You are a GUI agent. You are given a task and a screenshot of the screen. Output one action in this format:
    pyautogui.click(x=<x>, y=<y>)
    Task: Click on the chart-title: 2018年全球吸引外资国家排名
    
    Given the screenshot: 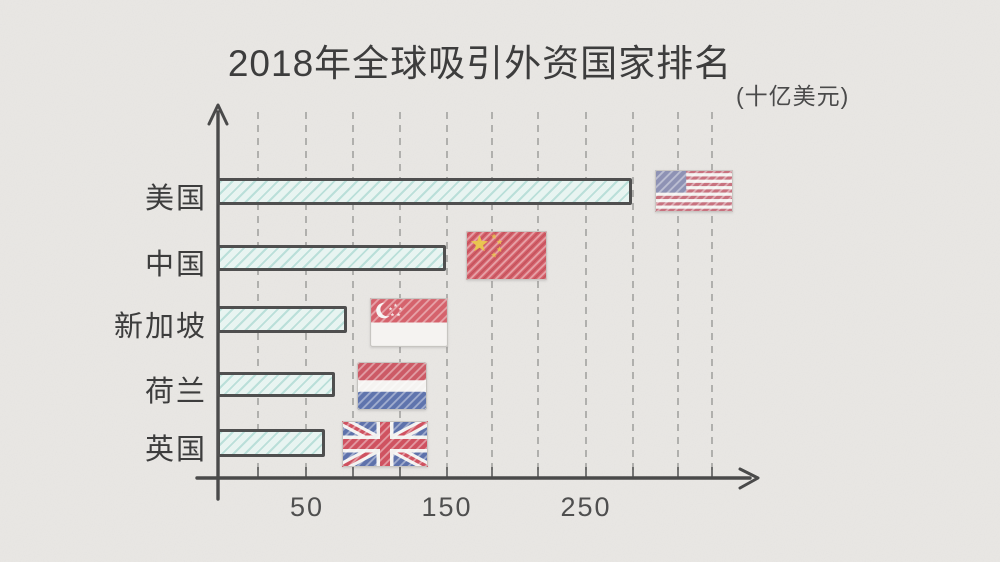 What is the action you would take?
    pyautogui.click(x=480, y=63)
    